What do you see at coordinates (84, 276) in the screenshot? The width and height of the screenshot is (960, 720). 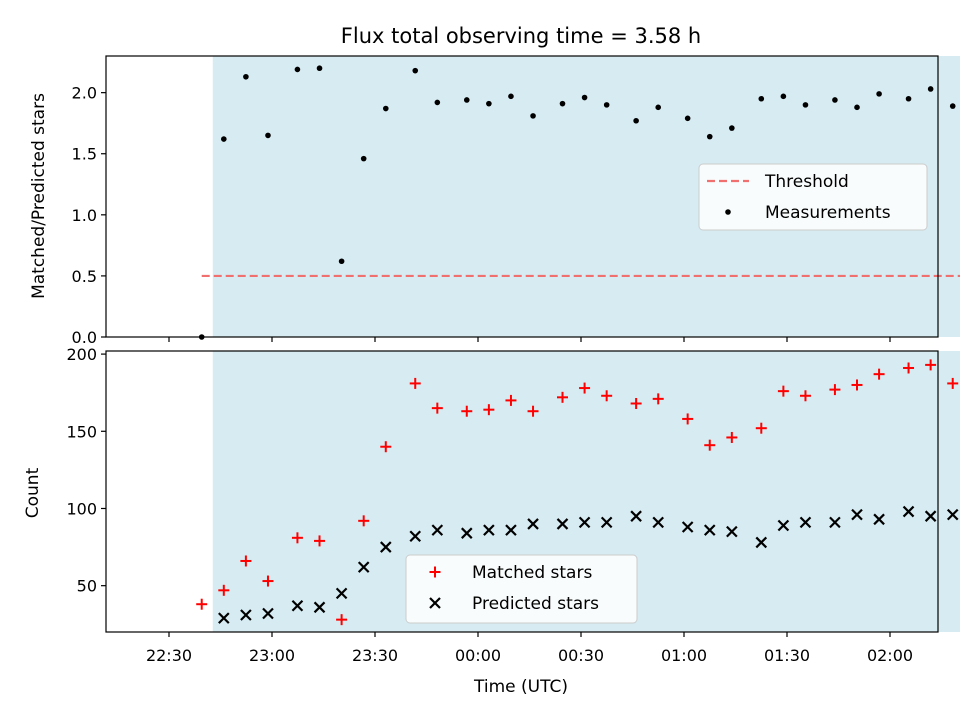 I see `top-y-tick-label: 0.5` at bounding box center [84, 276].